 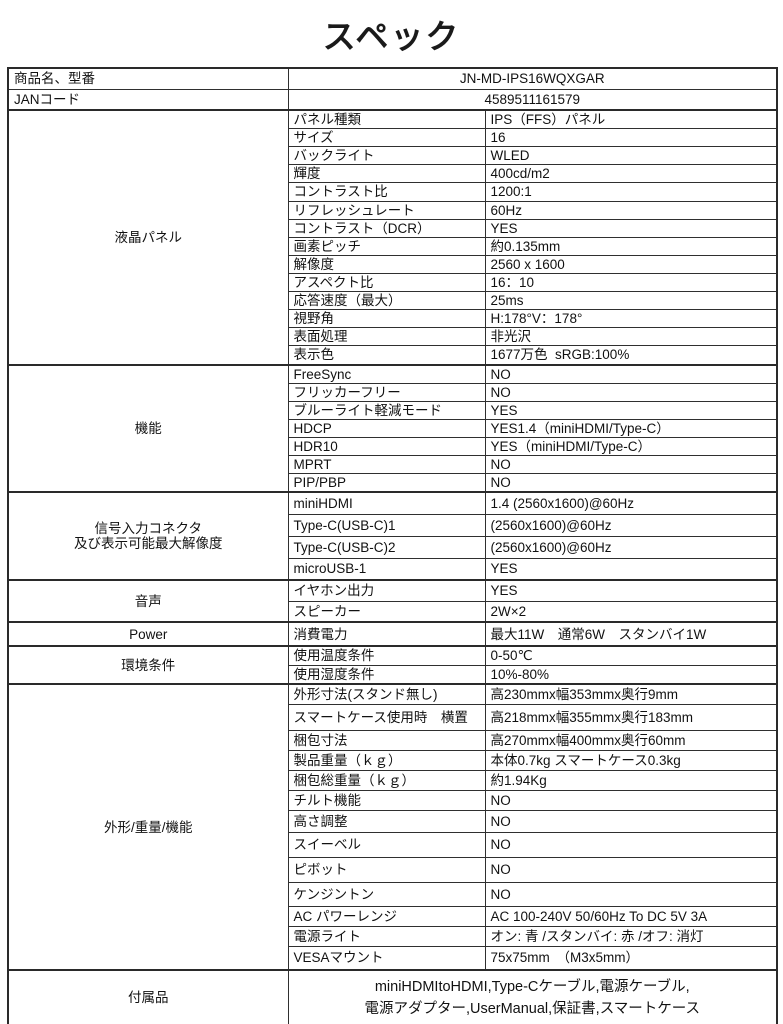 What do you see at coordinates (386, 916) in the screenshot?
I see `spec-label: AC パワーレンジ` at bounding box center [386, 916].